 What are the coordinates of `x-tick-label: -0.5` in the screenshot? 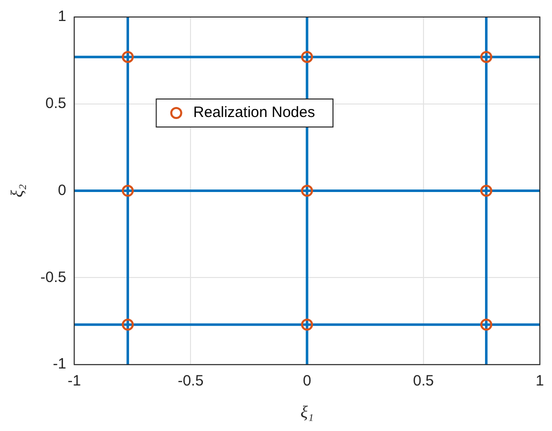 It's located at (191, 381).